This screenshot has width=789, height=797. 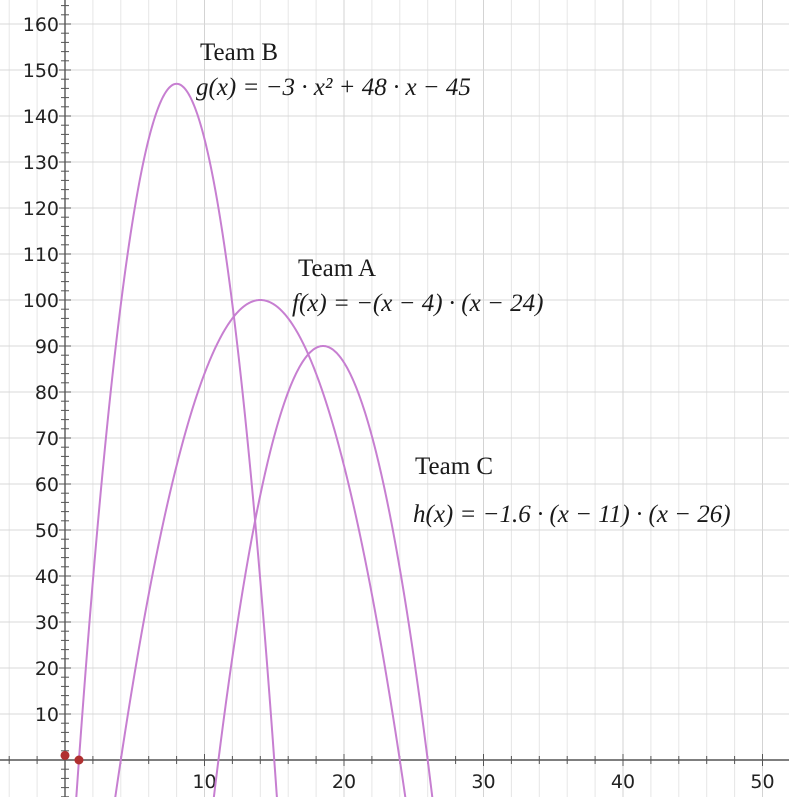 What do you see at coordinates (41, 301) in the screenshot?
I see `y-tick-label: 100` at bounding box center [41, 301].